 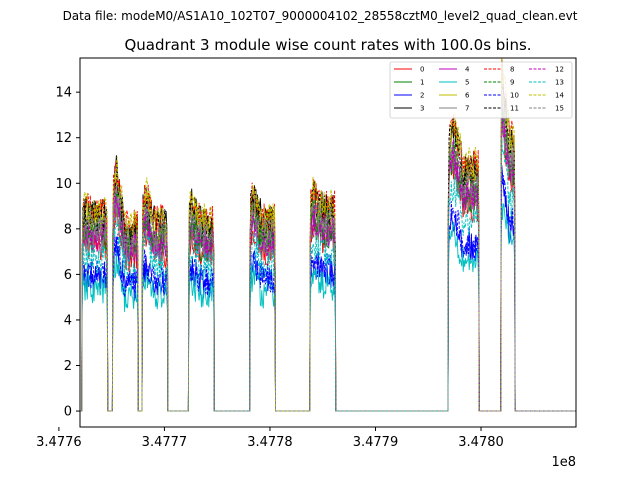 I want to click on legend-label-13: 13, so click(x=559, y=83).